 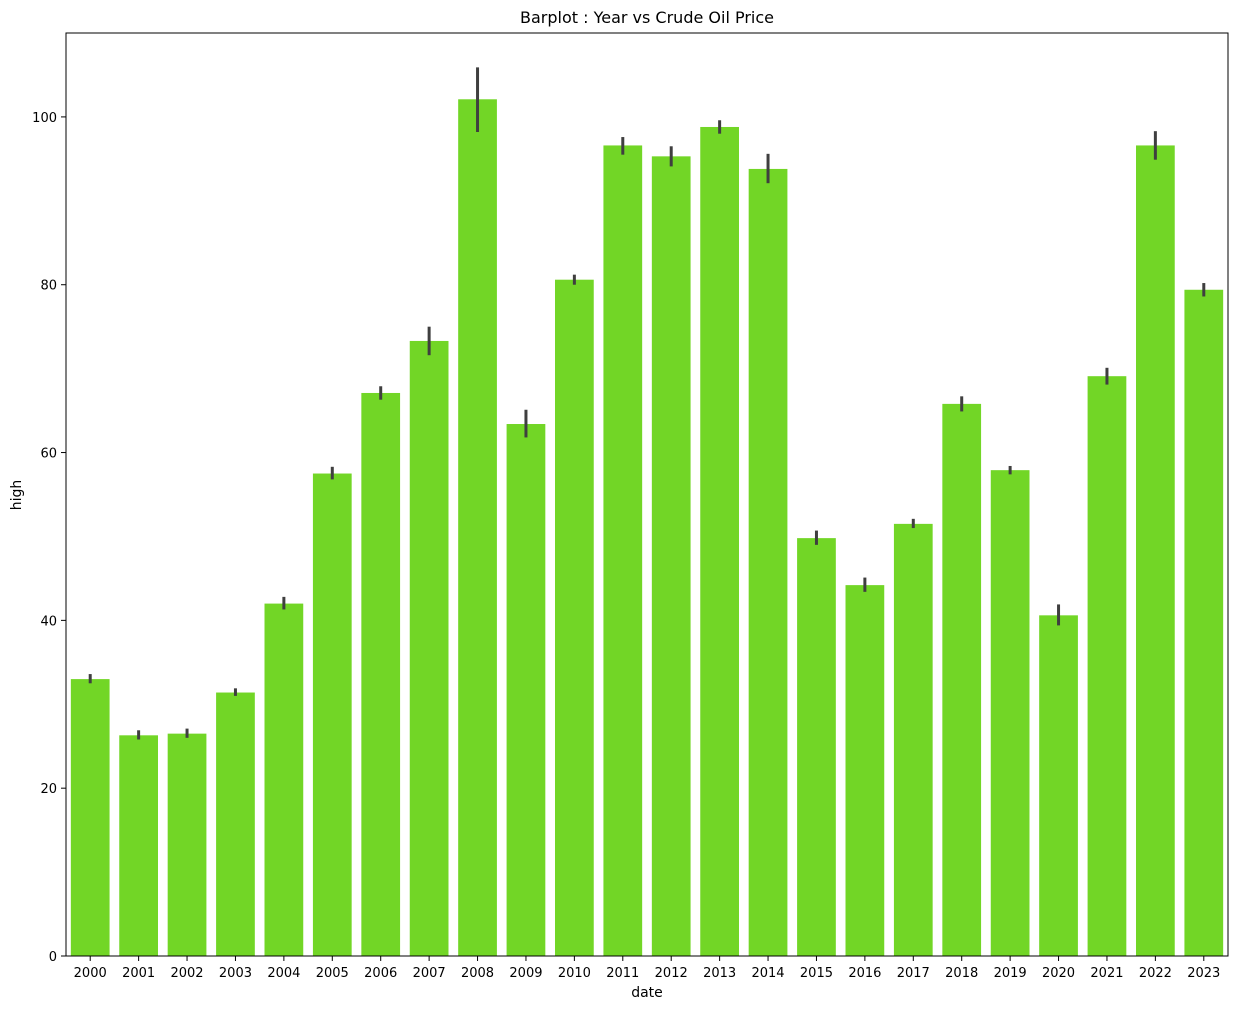 I want to click on bar-2008, so click(x=477, y=527).